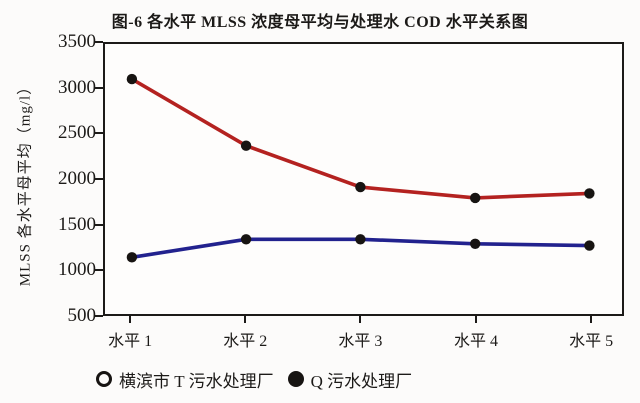  I want to click on x-tick-label: 水平 1, so click(130, 341).